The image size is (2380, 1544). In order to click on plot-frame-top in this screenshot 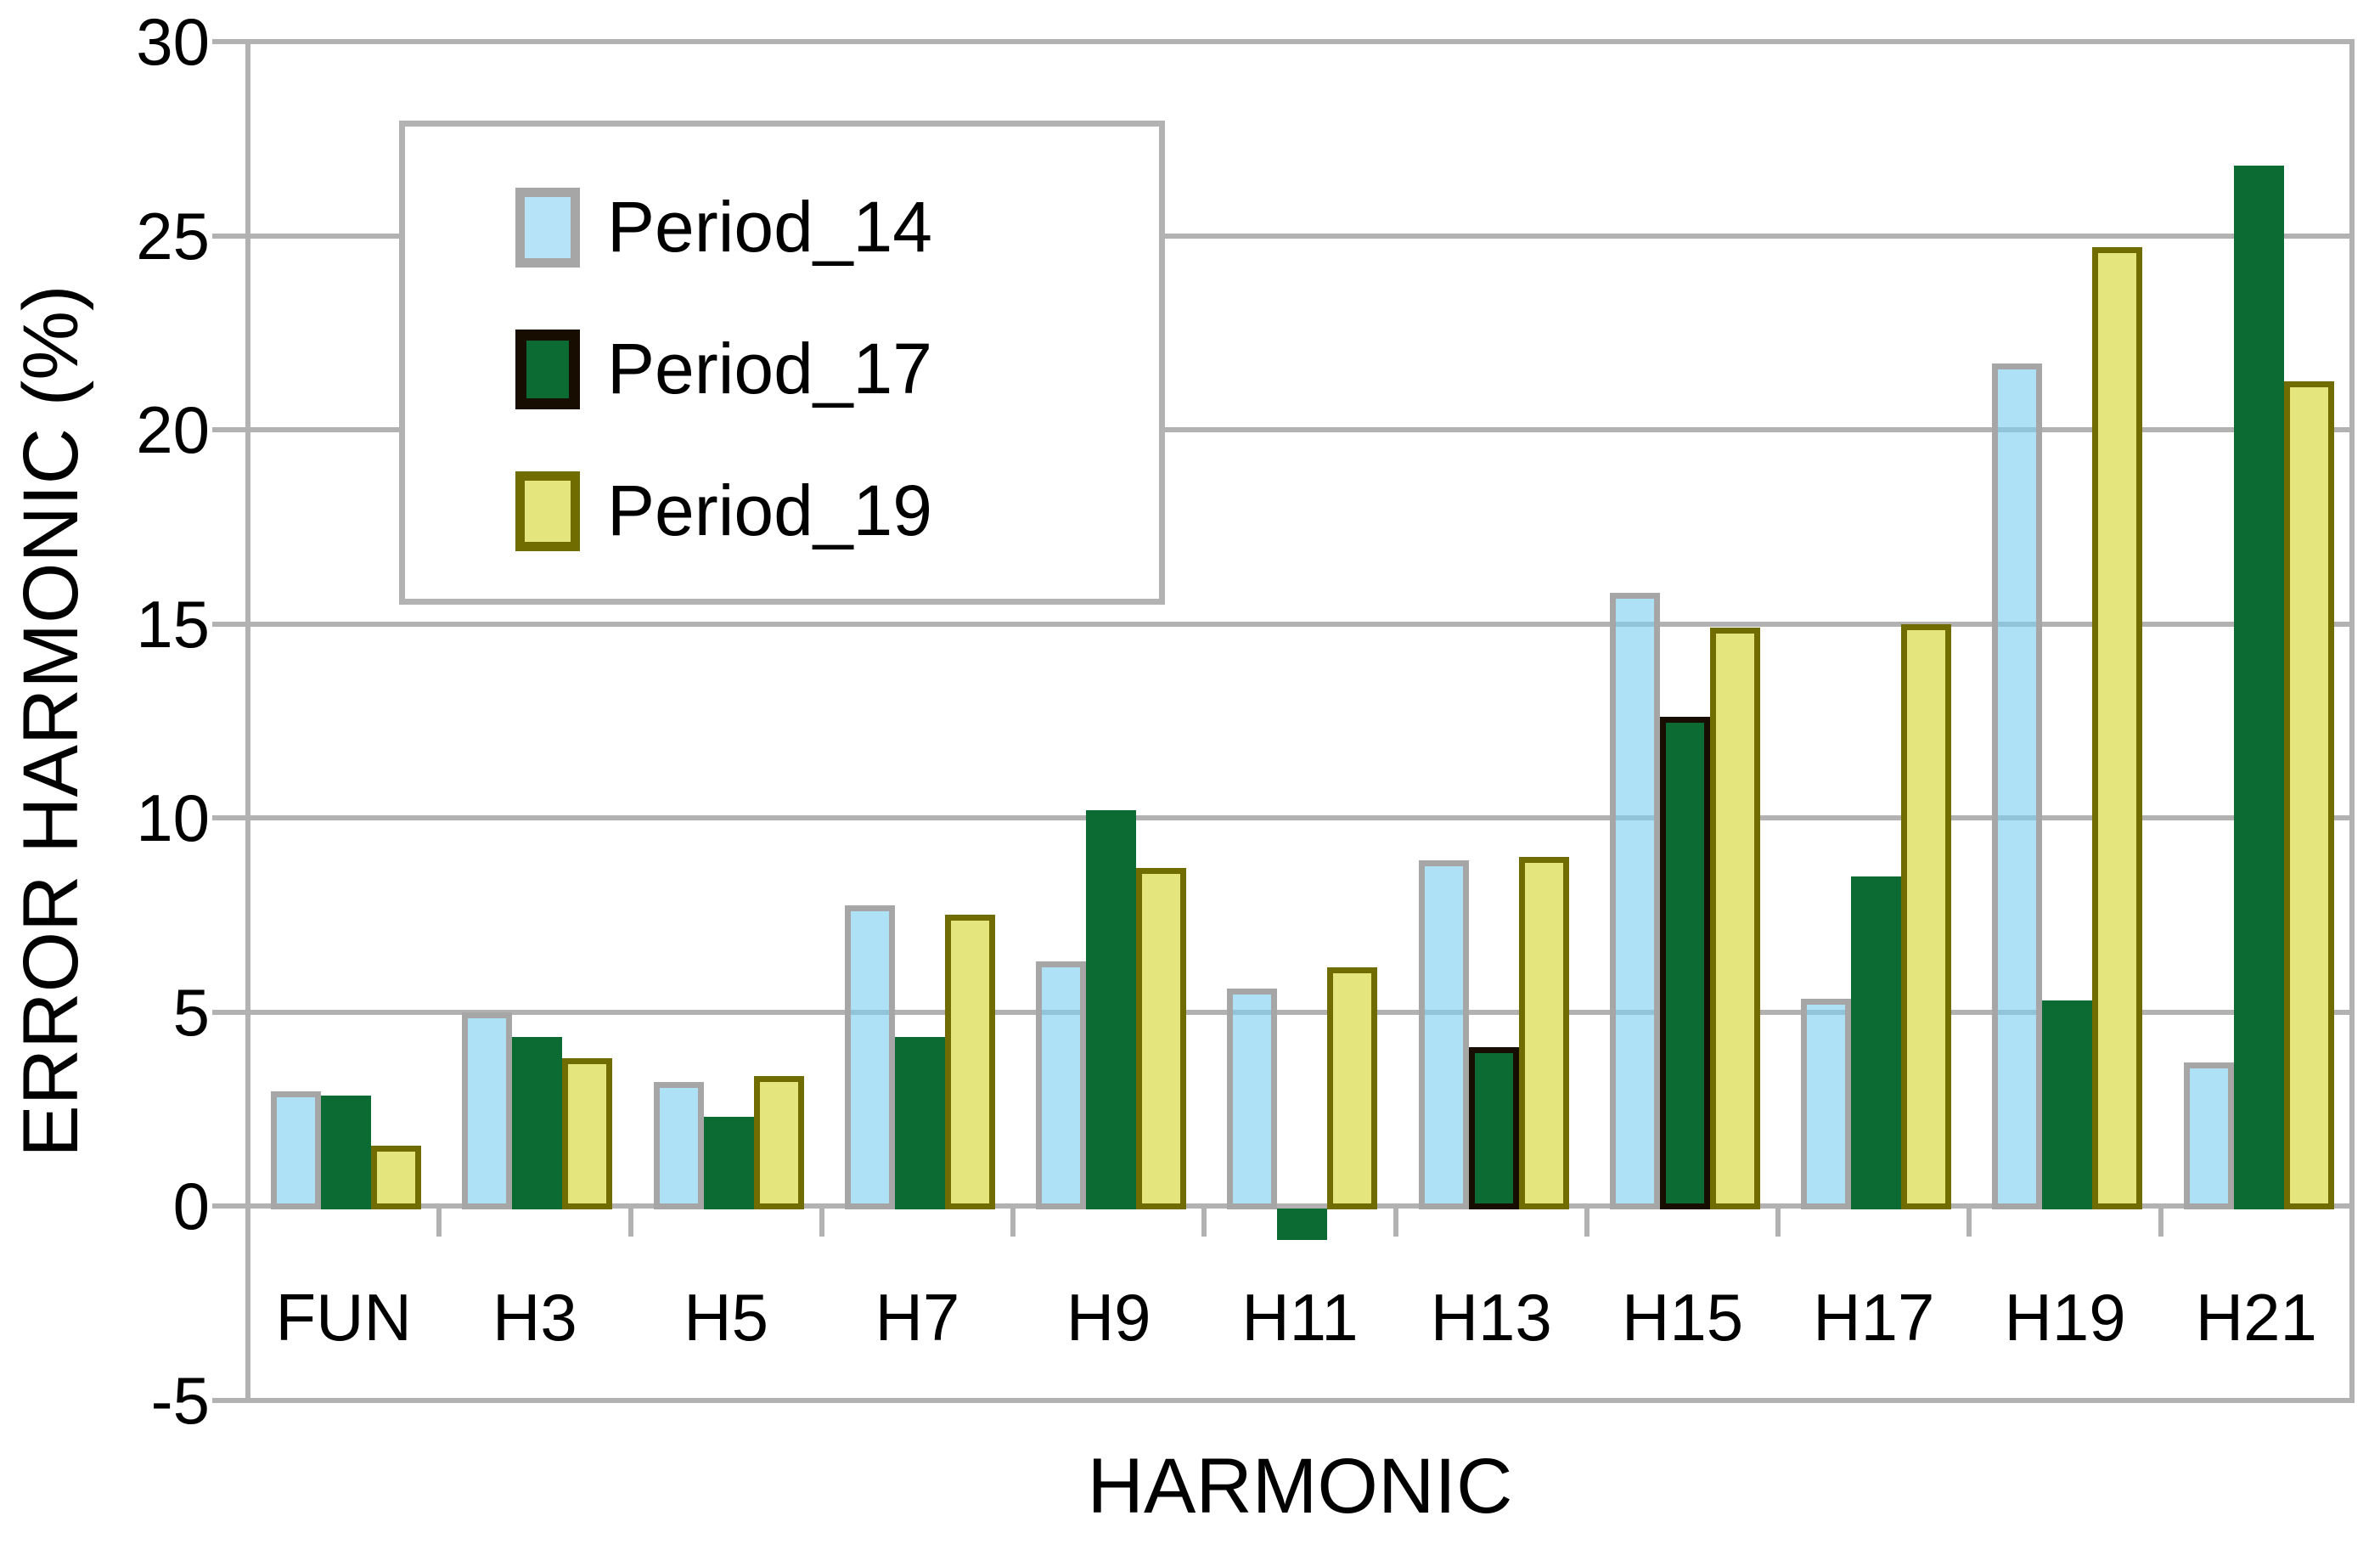, I will do `click(1300, 41)`.